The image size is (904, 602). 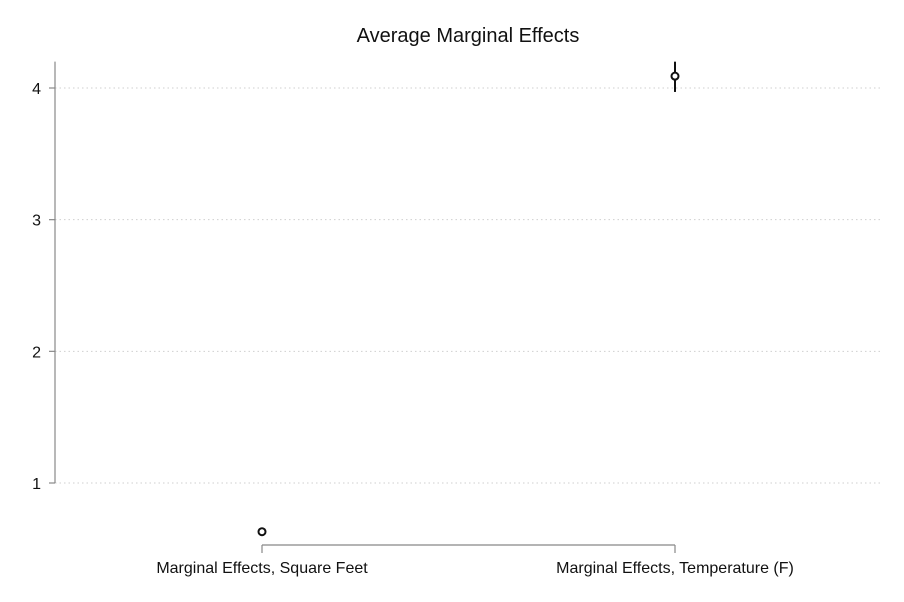 What do you see at coordinates (36, 484) in the screenshot?
I see `y-tick-label: 1` at bounding box center [36, 484].